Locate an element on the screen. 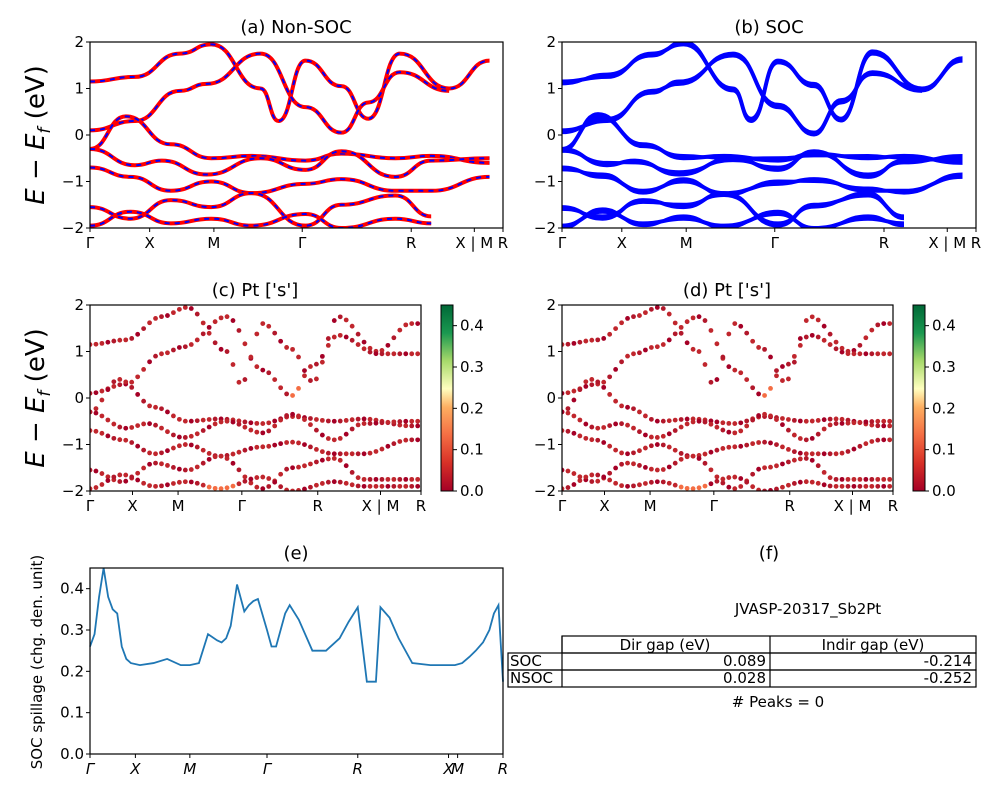 The width and height of the screenshot is (1000, 804). y-tick-label: −2 is located at coordinates (73, 491).